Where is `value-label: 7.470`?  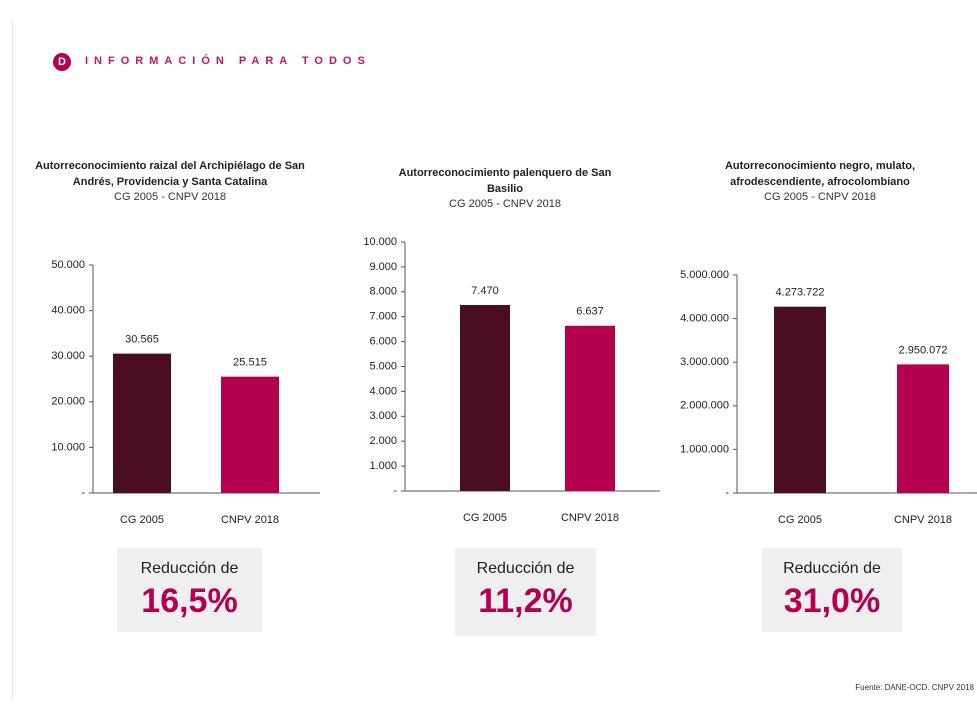
value-label: 7.470 is located at coordinates (485, 291).